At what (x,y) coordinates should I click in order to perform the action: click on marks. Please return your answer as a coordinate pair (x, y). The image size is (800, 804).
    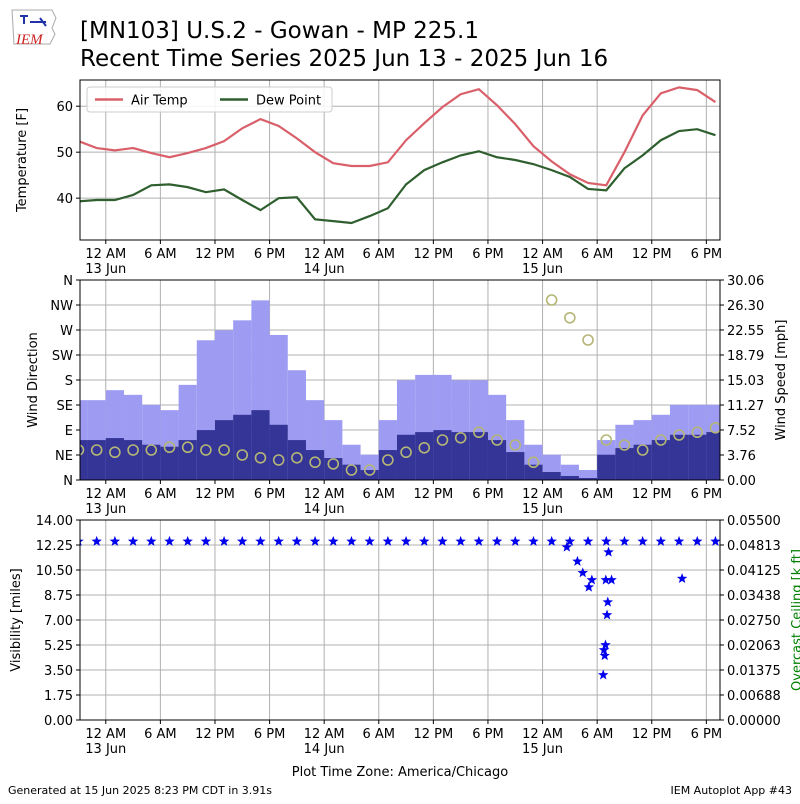
    Looking at the image, I should click on (398, 155).